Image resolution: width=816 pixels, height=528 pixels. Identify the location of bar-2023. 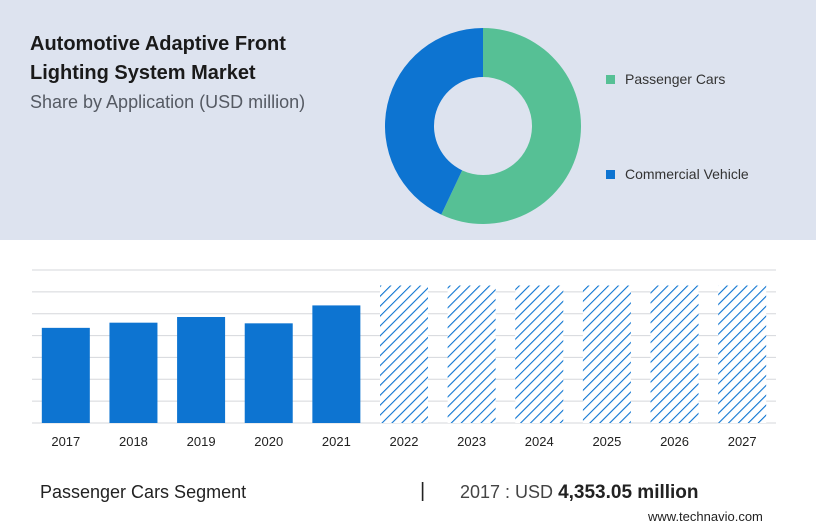
(471, 354).